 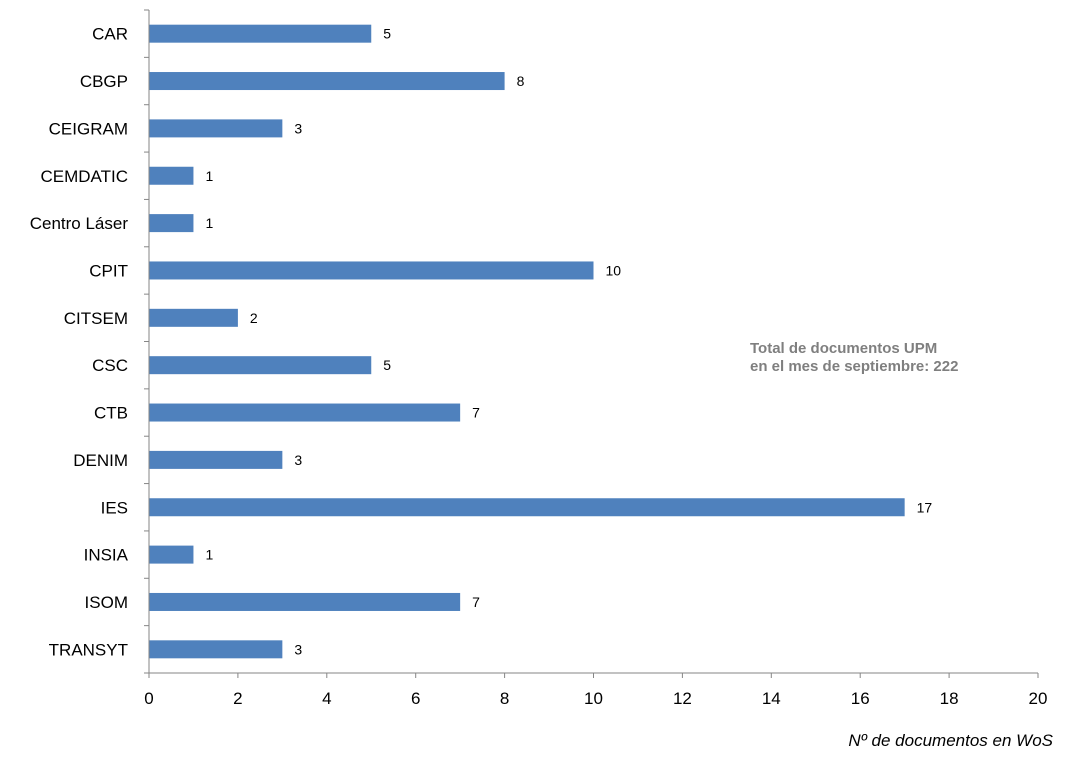 I want to click on x-tick-label: 2, so click(x=237, y=698).